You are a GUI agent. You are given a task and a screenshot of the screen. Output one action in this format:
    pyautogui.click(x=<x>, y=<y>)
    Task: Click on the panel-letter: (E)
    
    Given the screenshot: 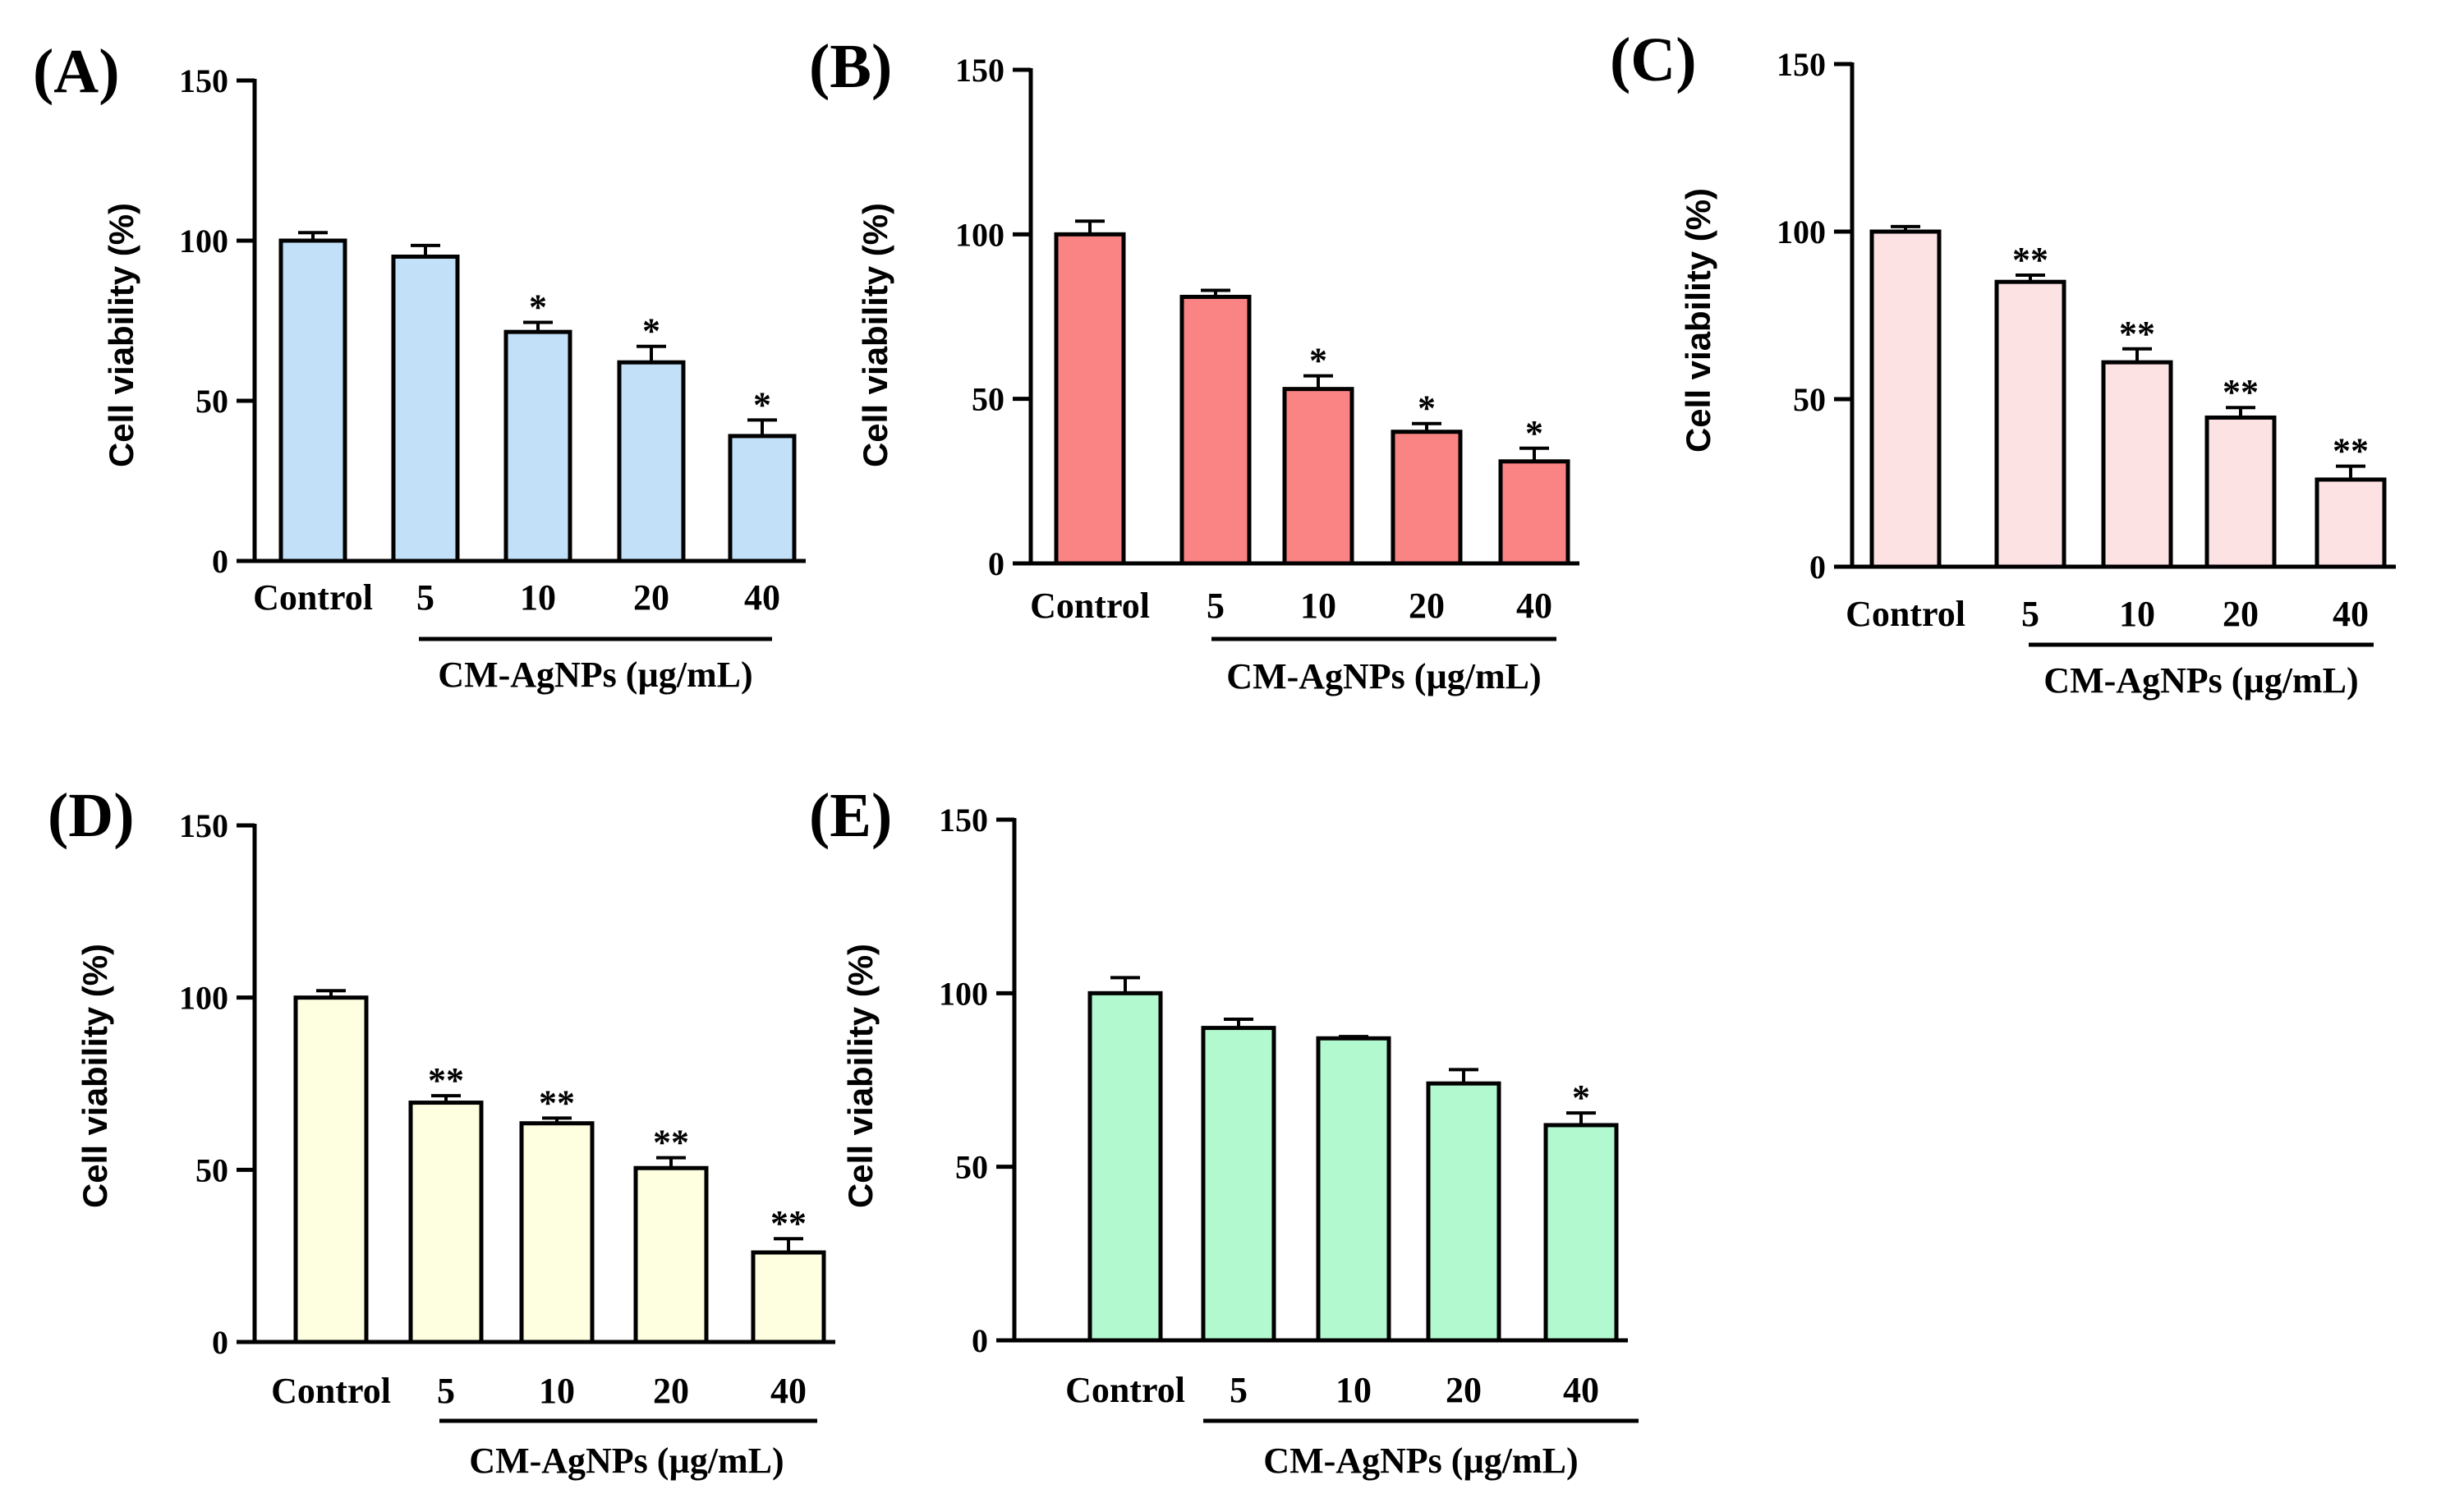 What is the action you would take?
    pyautogui.click(x=850, y=815)
    